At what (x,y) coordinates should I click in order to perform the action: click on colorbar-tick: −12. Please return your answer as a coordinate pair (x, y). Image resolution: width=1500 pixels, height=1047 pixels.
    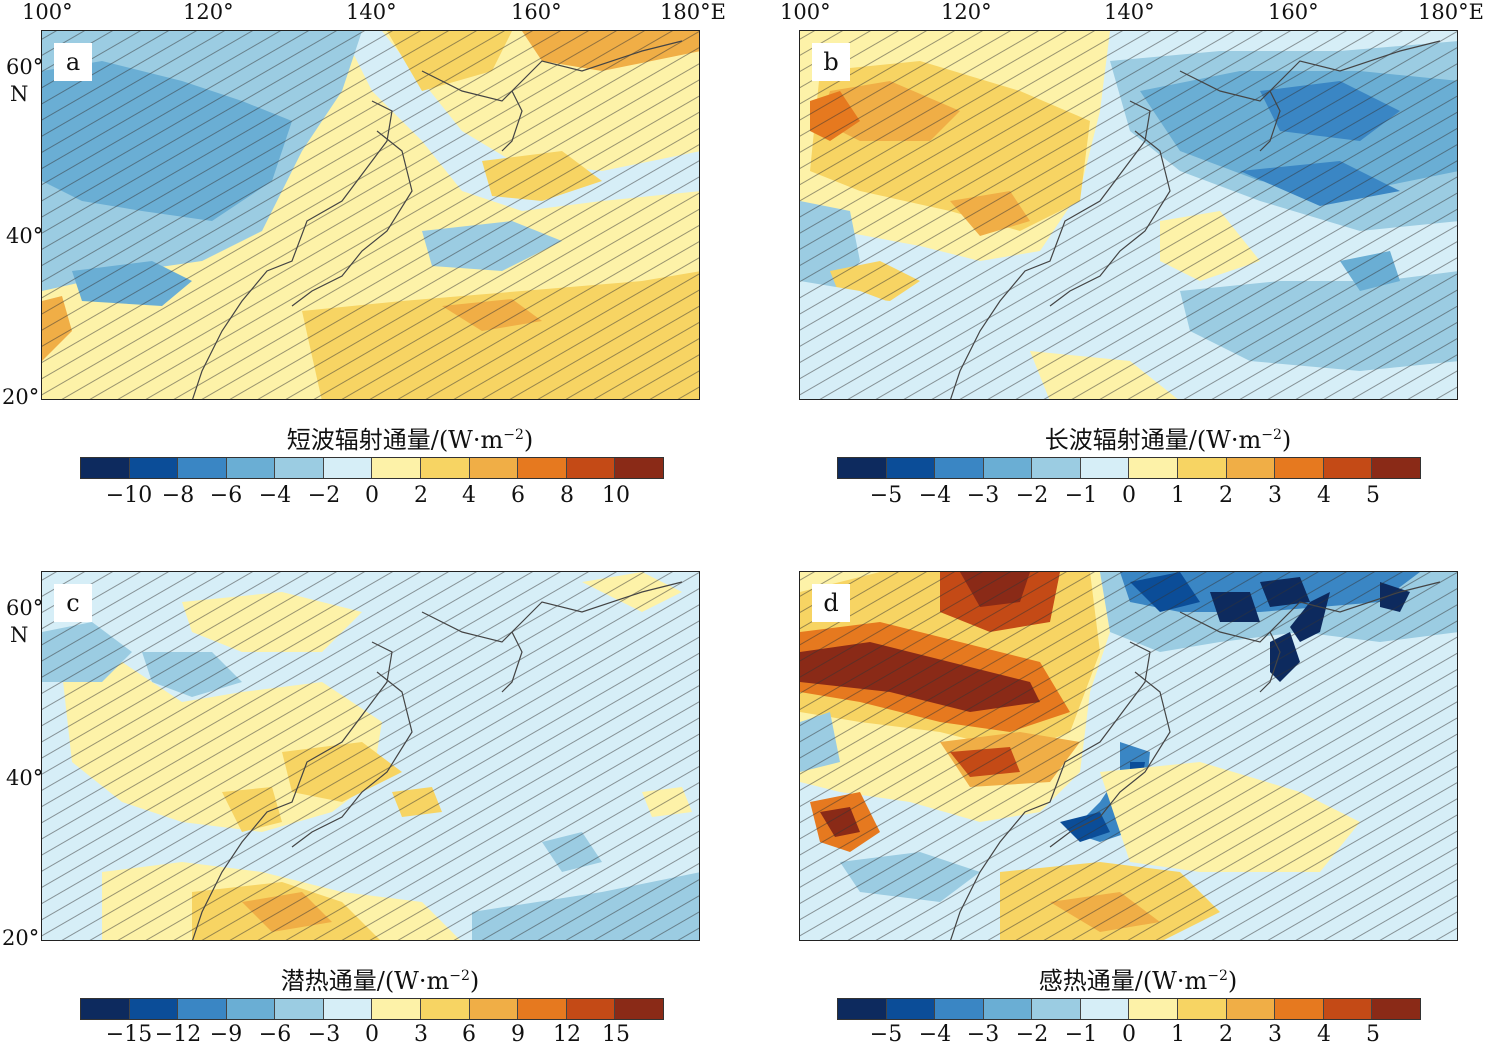
    Looking at the image, I should click on (178, 1034).